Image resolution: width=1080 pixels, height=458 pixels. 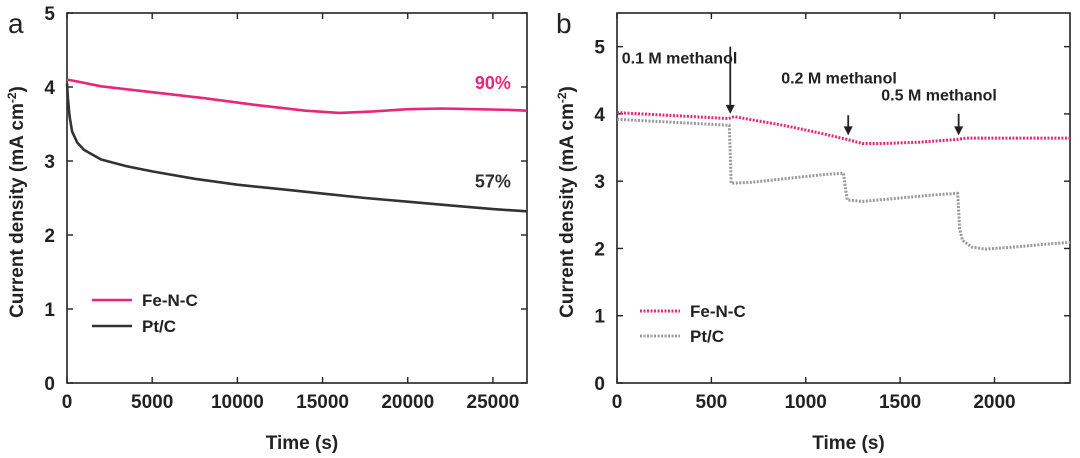 What do you see at coordinates (493, 182) in the screenshot?
I see `annotation-text: 57%` at bounding box center [493, 182].